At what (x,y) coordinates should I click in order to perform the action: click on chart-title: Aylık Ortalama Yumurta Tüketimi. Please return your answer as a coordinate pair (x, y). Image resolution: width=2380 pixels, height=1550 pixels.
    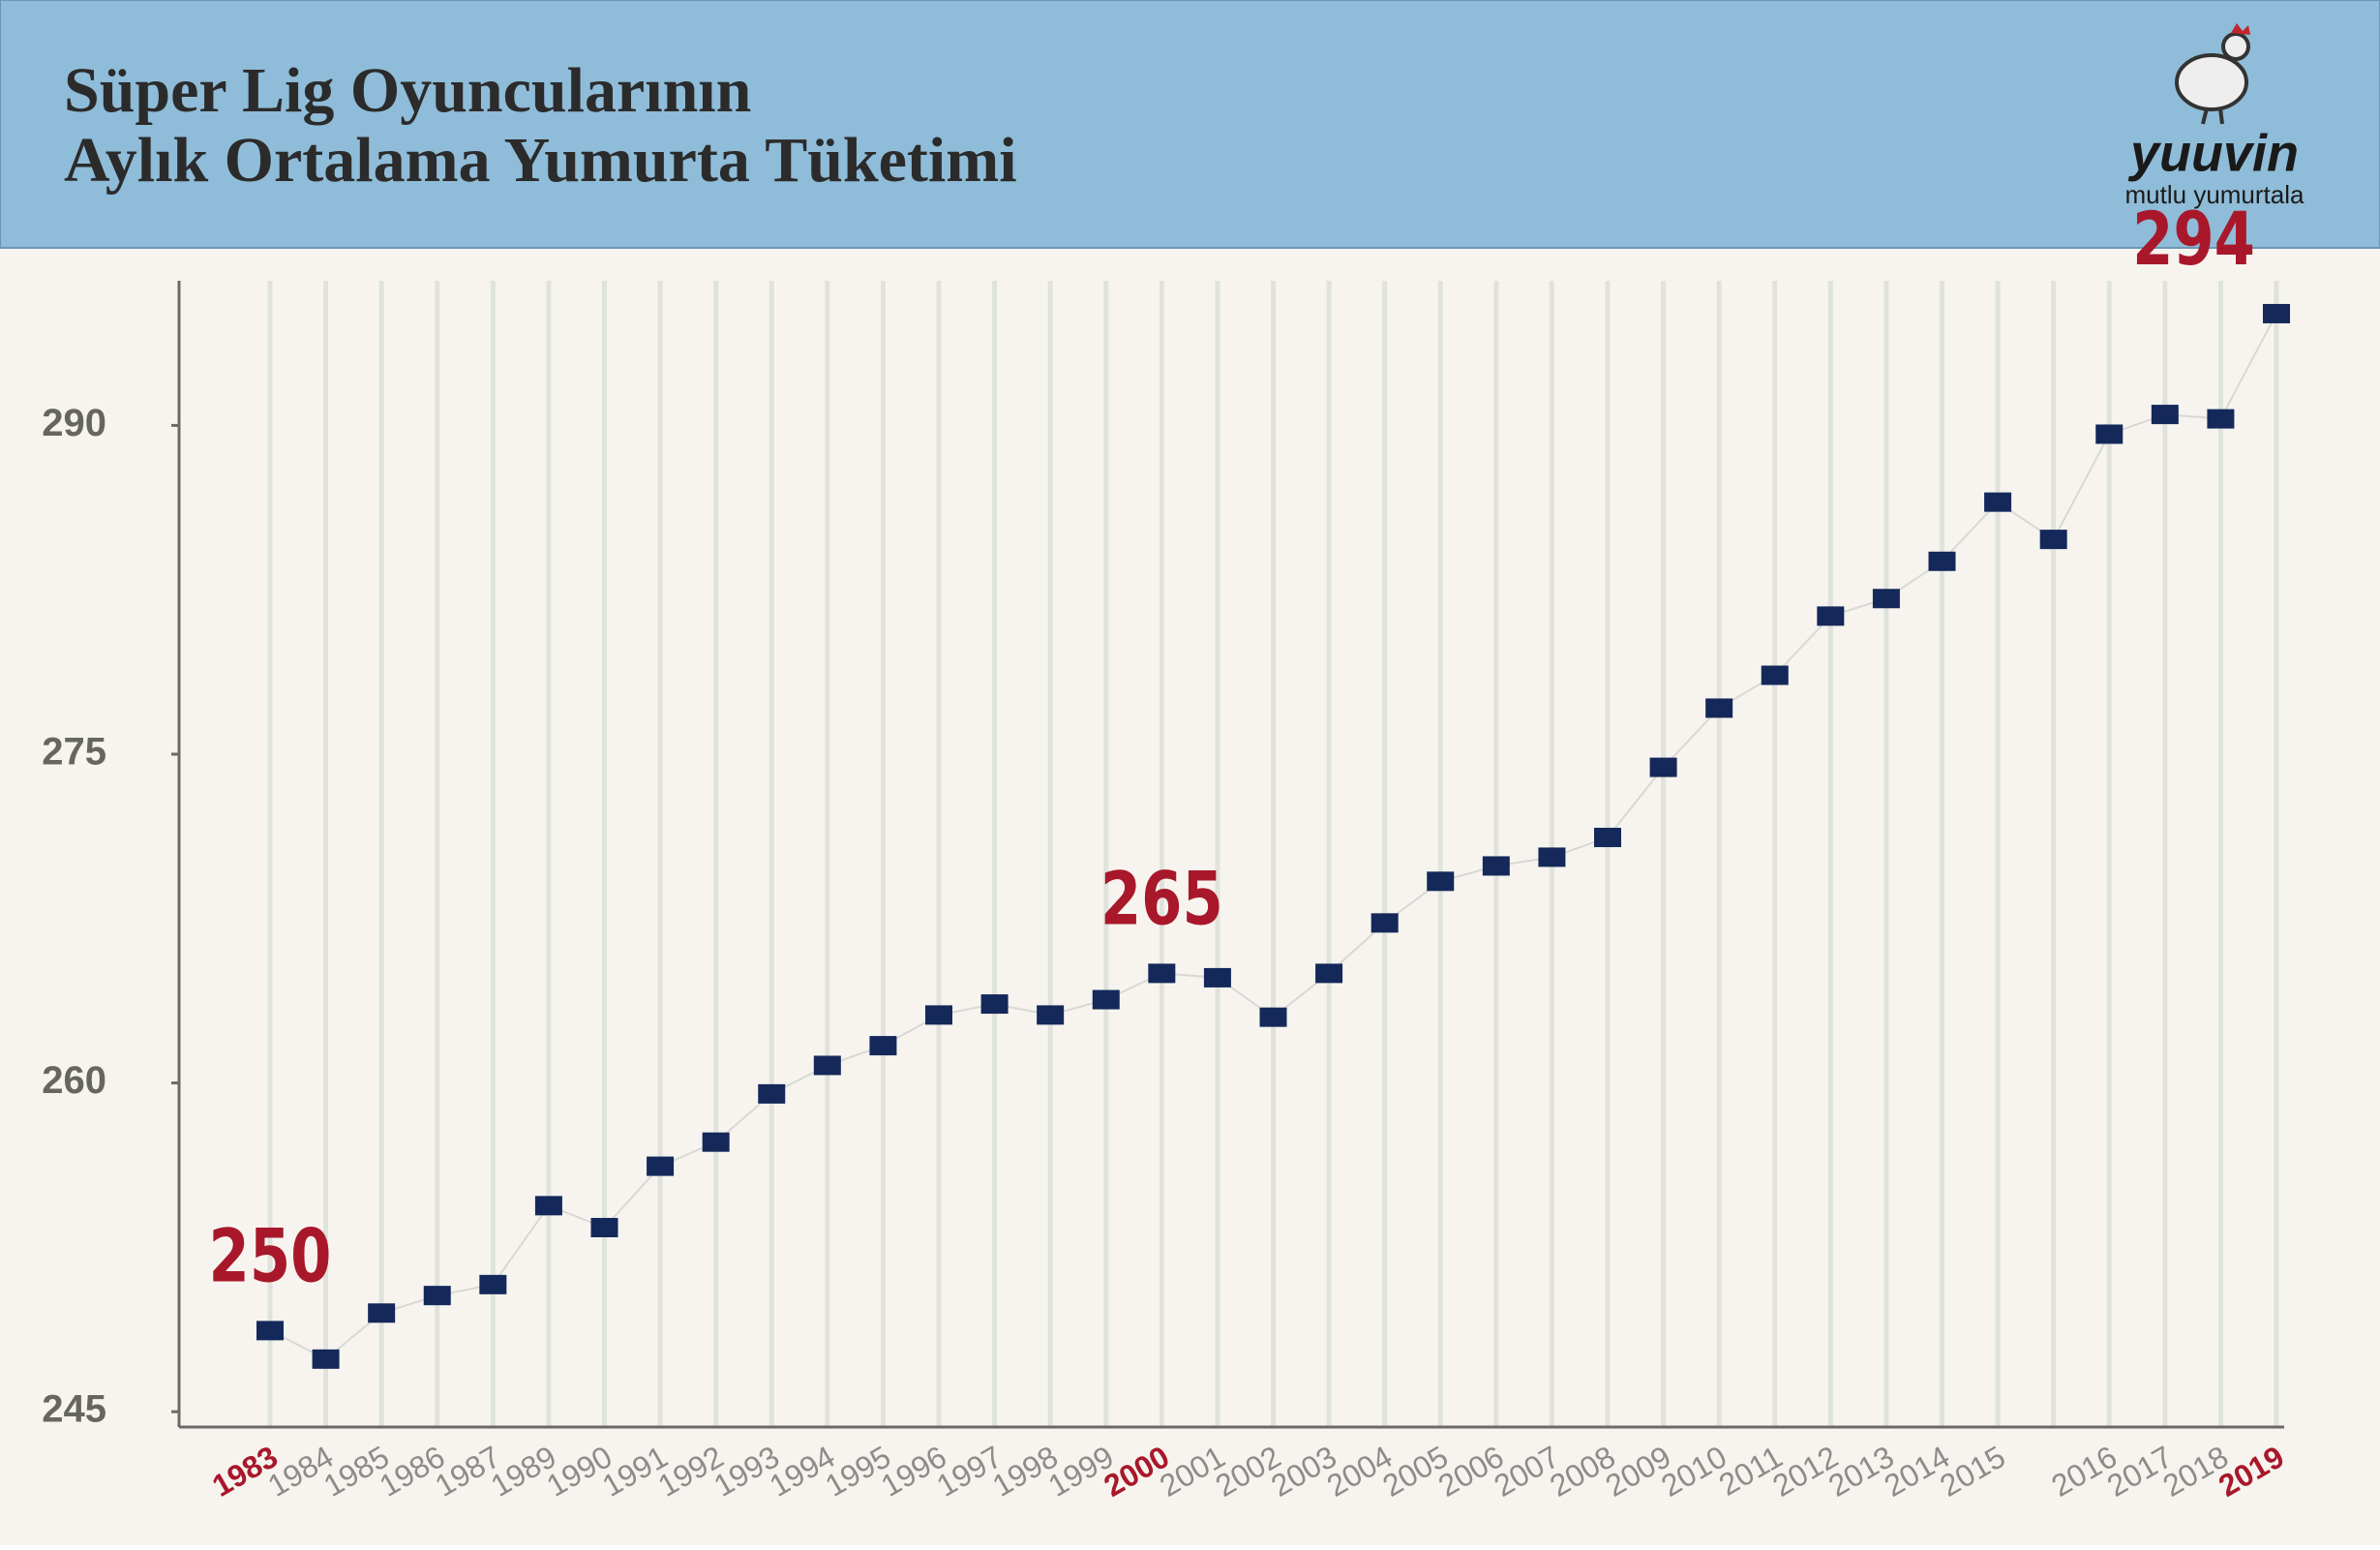
    Looking at the image, I should click on (540, 160).